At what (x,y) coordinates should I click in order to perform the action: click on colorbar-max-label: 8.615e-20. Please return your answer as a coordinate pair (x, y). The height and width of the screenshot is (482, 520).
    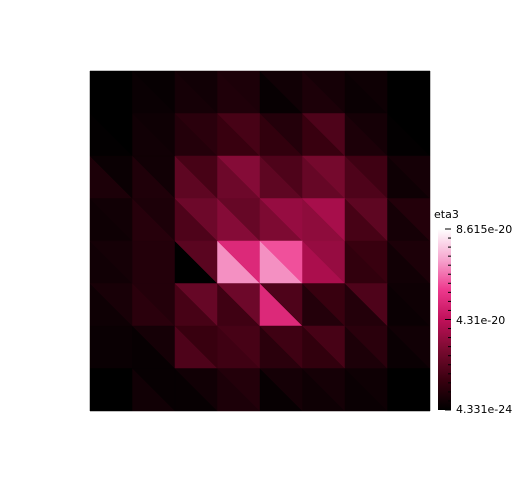
    Looking at the image, I should click on (484, 229).